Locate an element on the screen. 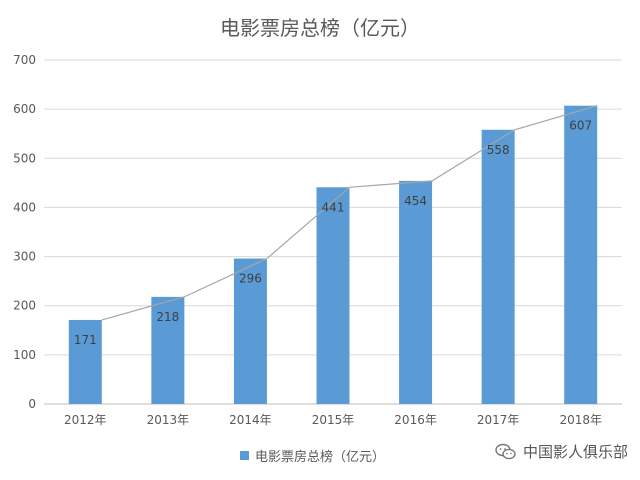  watermark-text: 中国影人俱乐部 is located at coordinates (575, 452).